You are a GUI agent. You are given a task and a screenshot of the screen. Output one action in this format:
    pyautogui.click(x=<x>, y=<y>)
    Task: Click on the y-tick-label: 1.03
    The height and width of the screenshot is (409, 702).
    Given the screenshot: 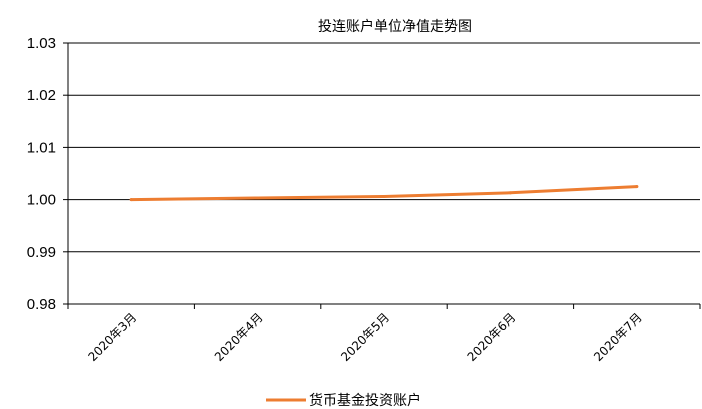 What is the action you would take?
    pyautogui.click(x=41, y=43)
    